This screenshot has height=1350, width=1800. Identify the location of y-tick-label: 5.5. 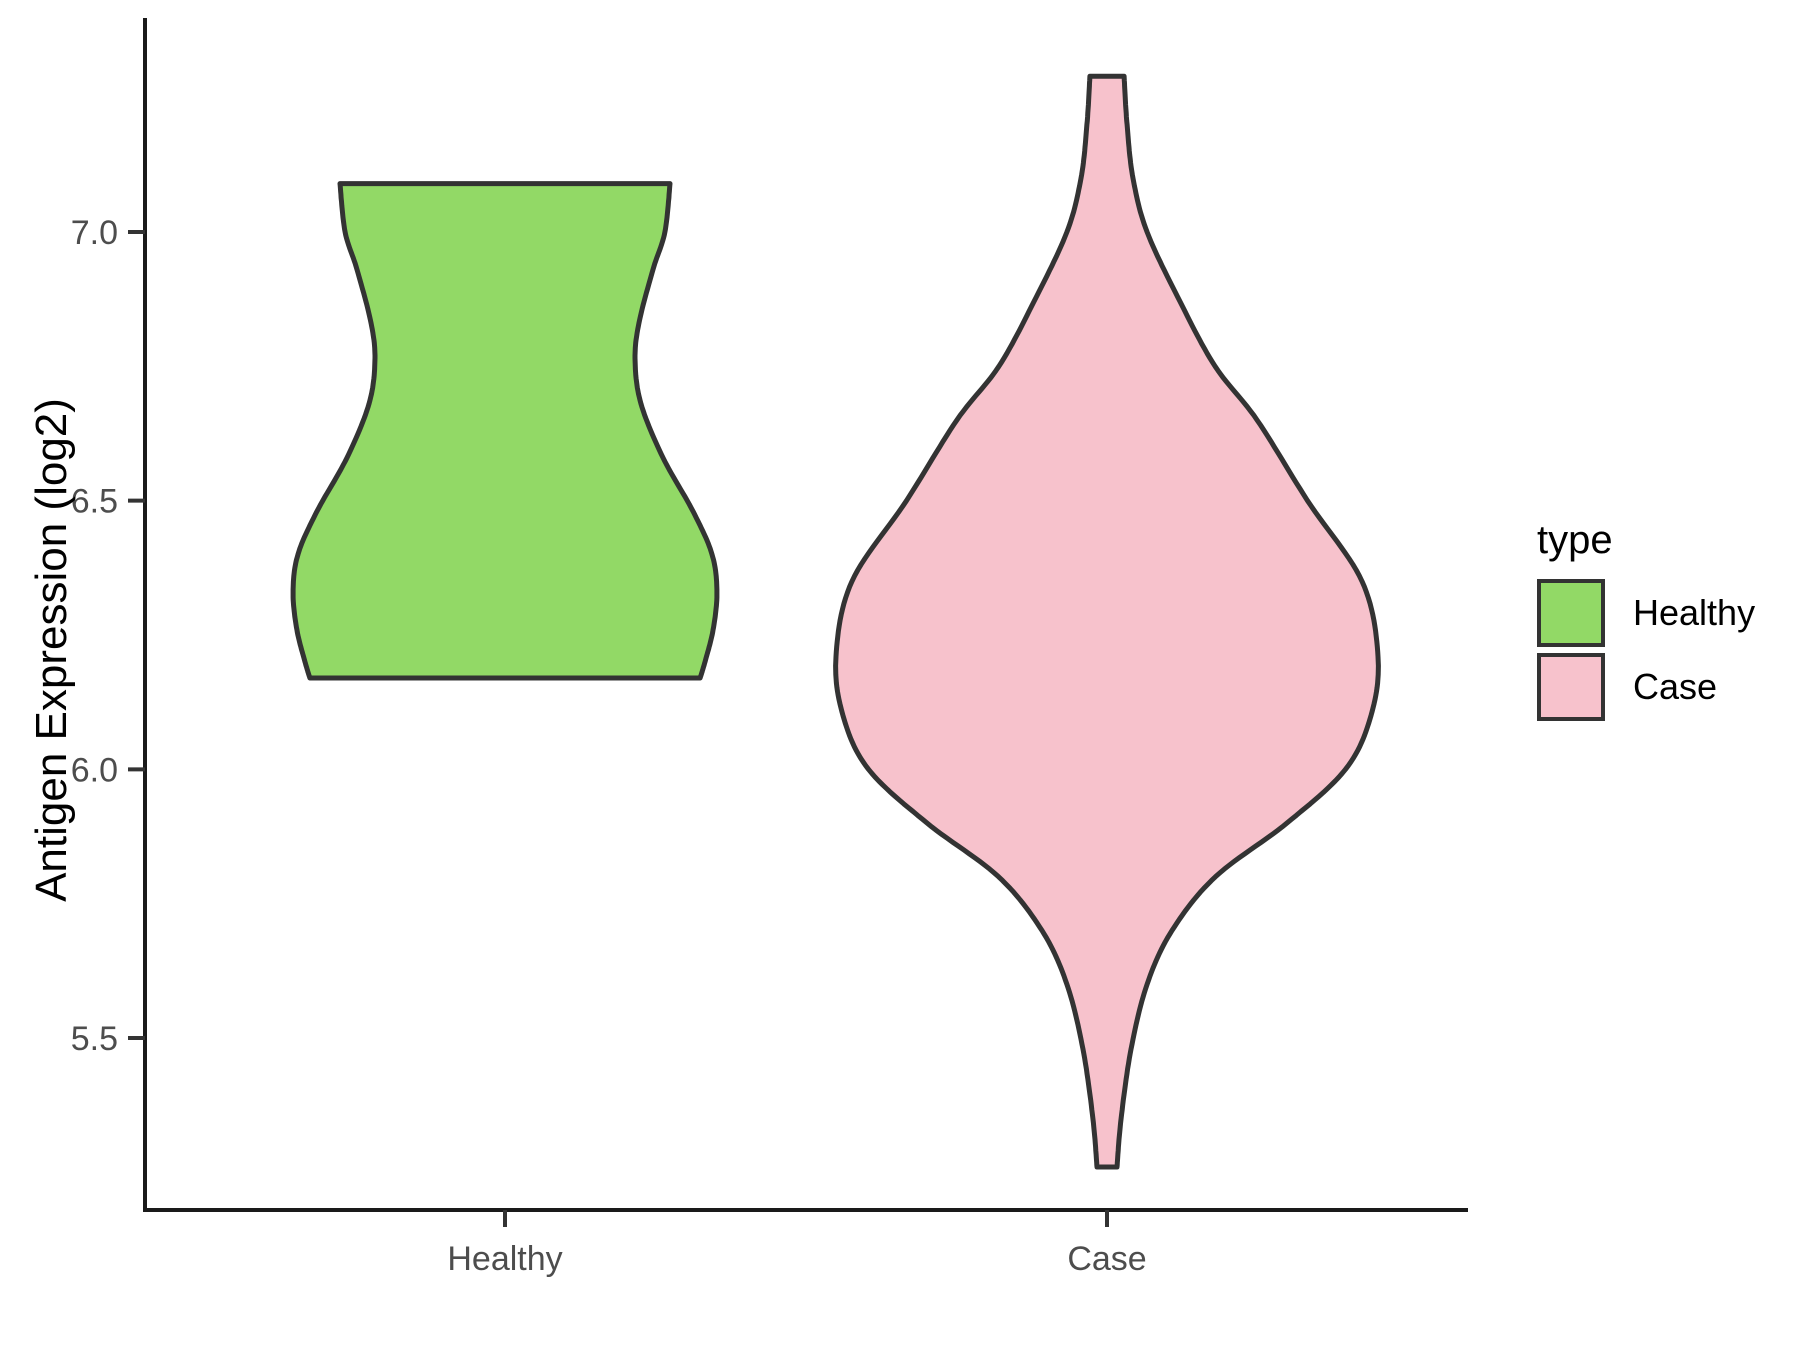
(94, 1039).